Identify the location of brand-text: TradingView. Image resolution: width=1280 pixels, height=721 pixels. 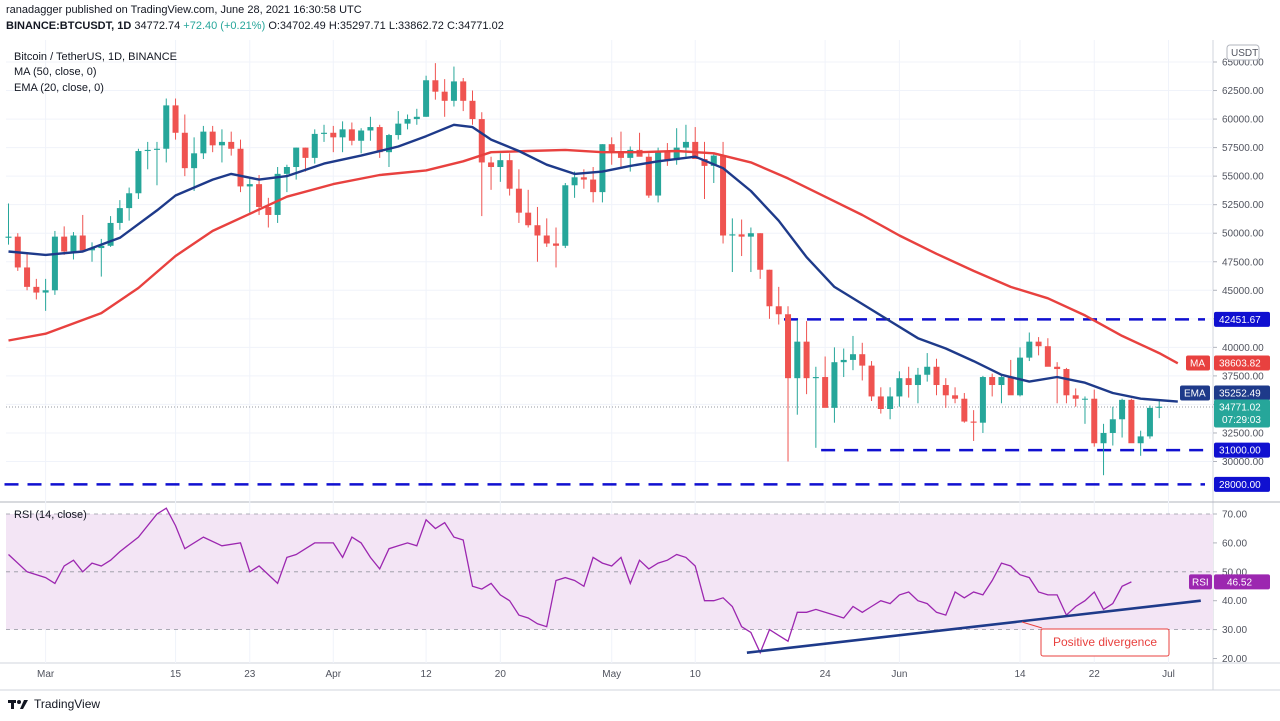
(67, 704).